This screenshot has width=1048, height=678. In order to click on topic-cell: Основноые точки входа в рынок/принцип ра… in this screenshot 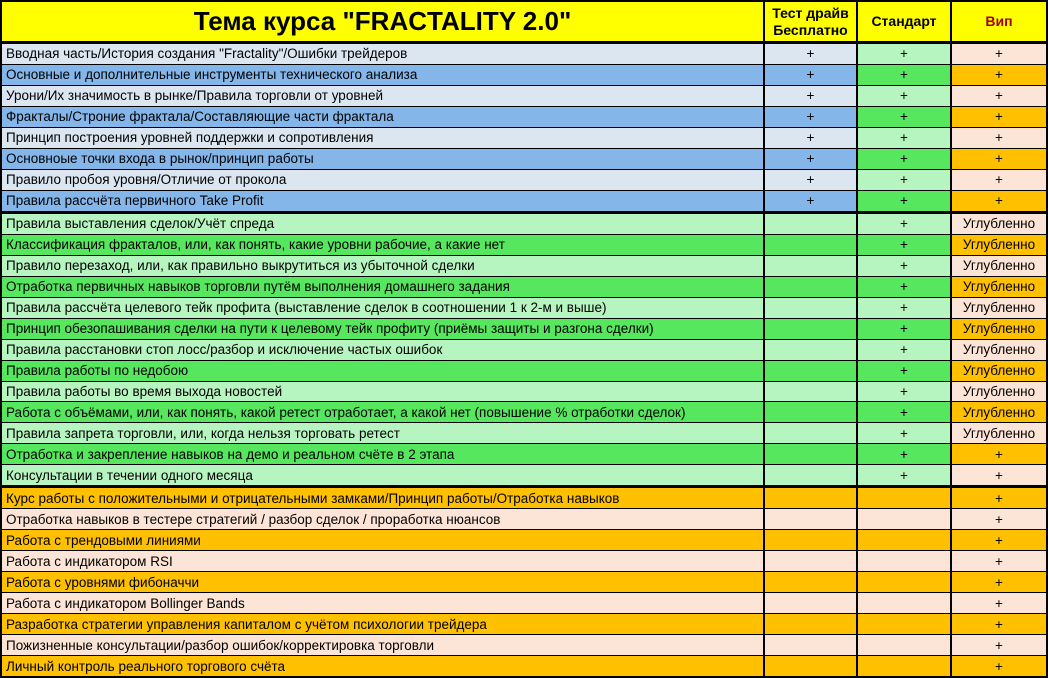, I will do `click(383, 158)`.